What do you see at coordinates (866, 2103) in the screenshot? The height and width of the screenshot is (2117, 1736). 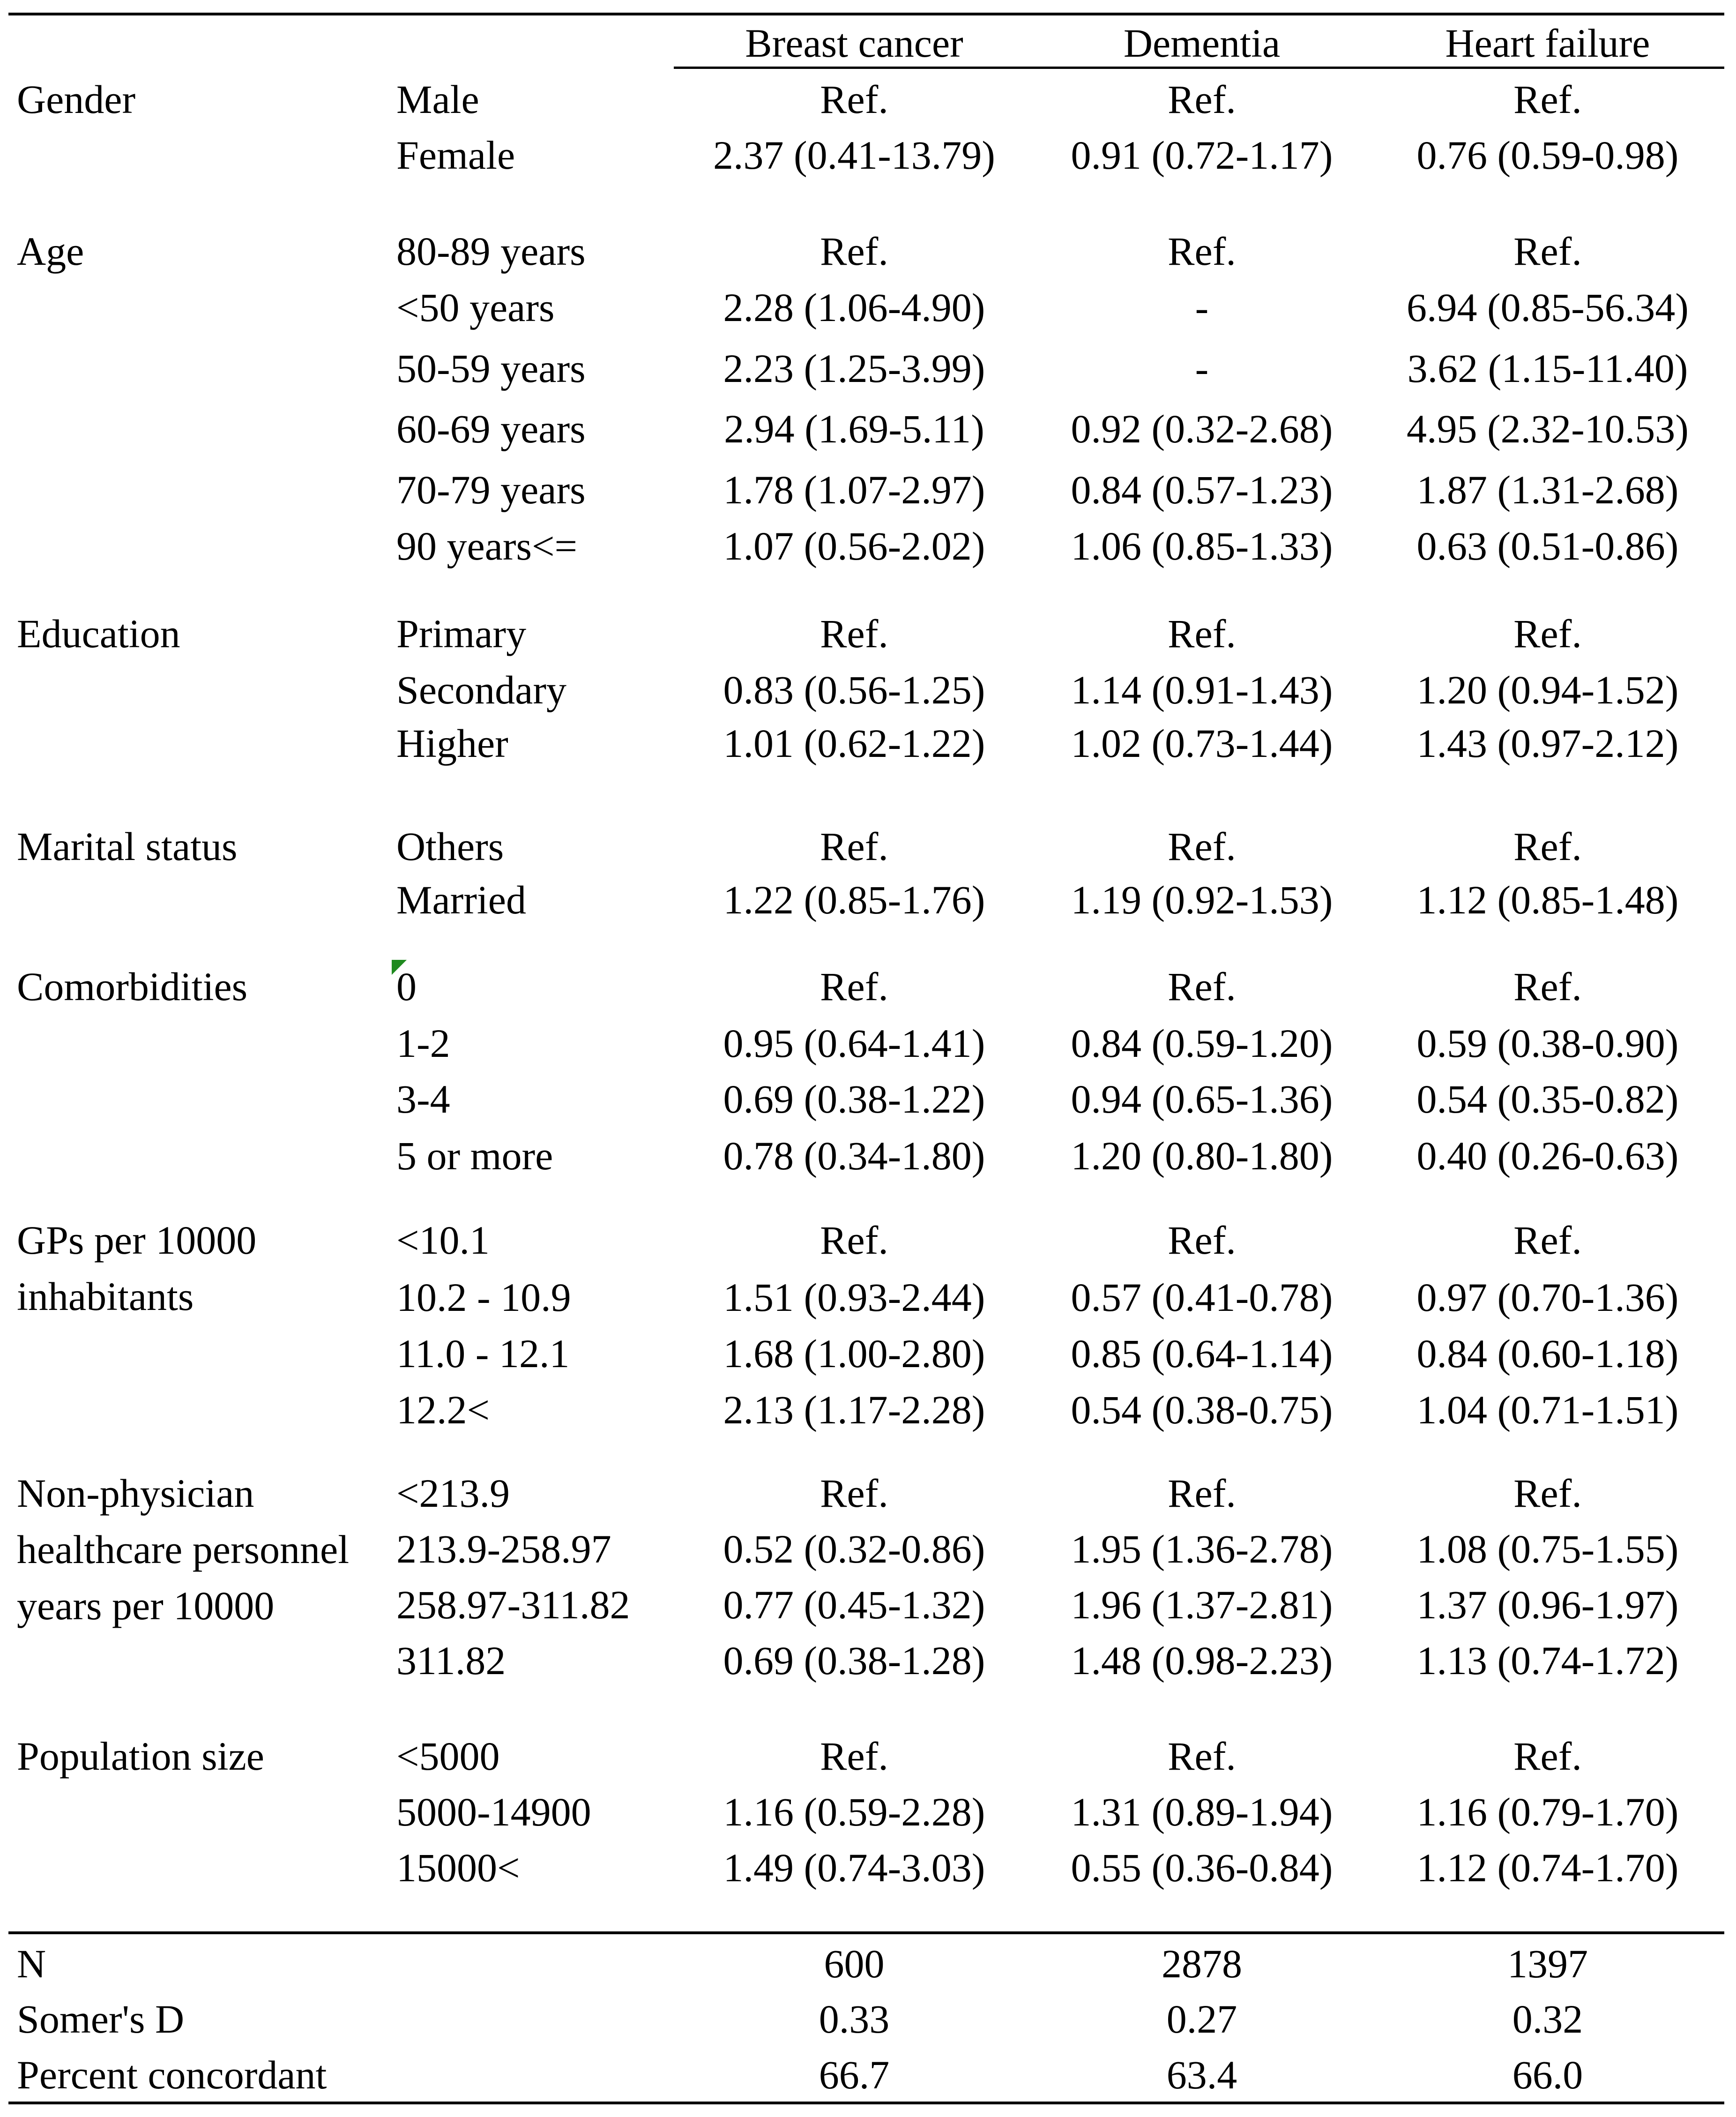 I see `table-bottom-rule` at bounding box center [866, 2103].